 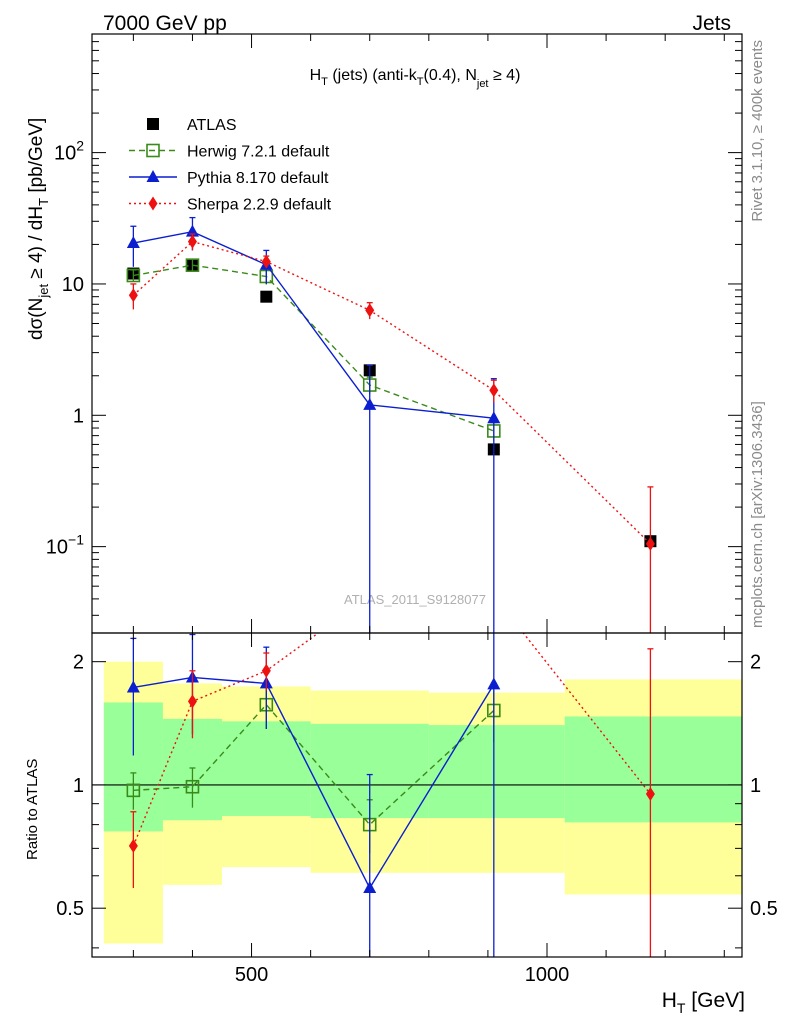 What do you see at coordinates (258, 178) in the screenshot?
I see `legend-label-2: Pythia 8.170 default` at bounding box center [258, 178].